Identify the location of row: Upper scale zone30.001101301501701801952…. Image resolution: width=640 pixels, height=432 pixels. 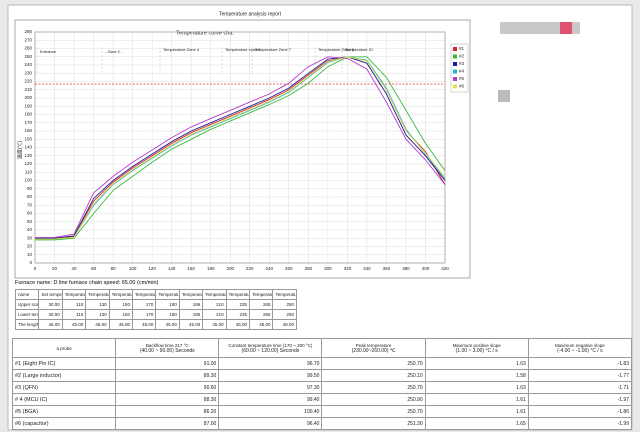
(155, 304).